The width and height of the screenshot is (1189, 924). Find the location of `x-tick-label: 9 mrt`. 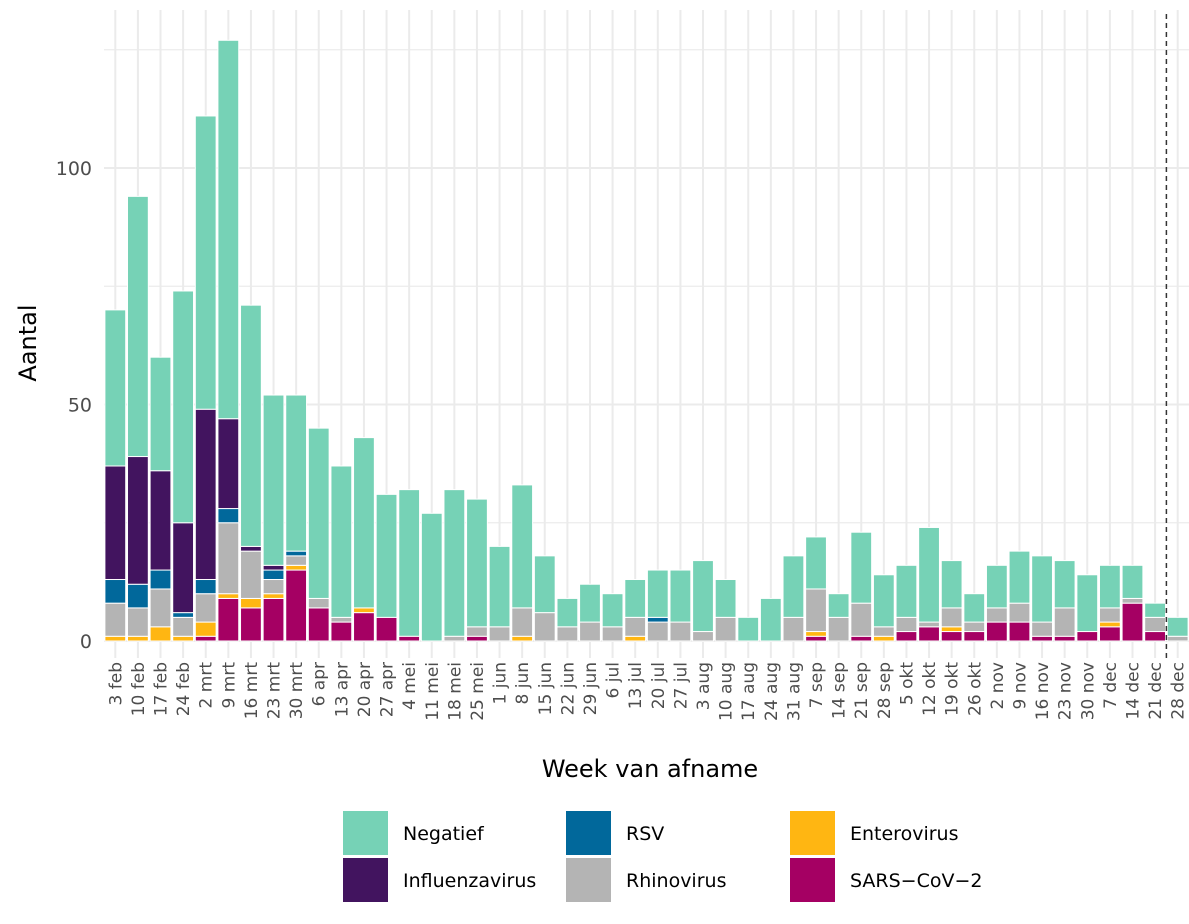

x-tick-label: 9 mrt is located at coordinates (229, 685).